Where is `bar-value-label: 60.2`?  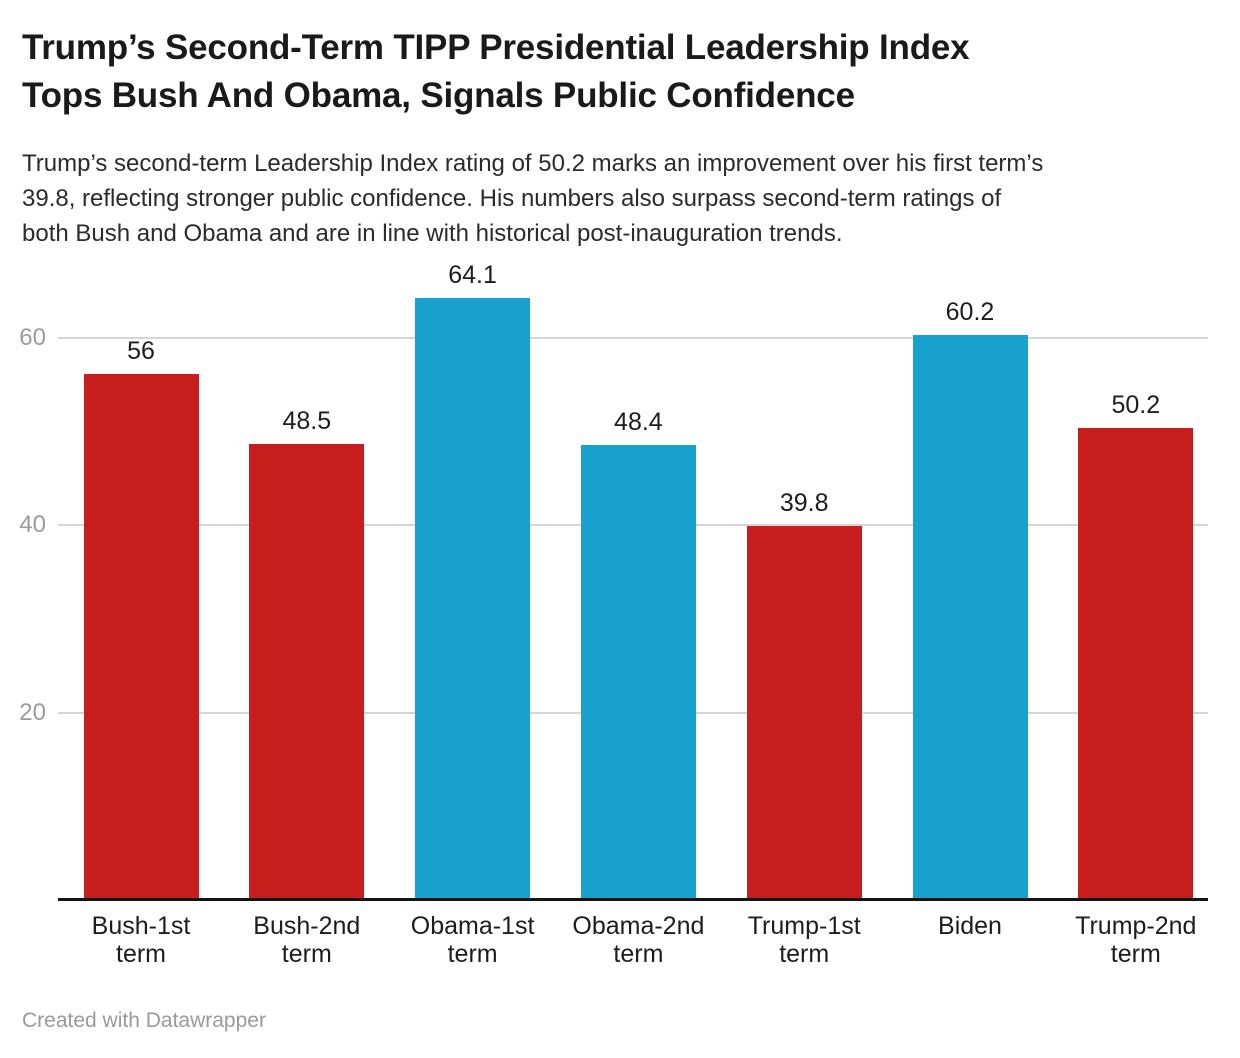 bar-value-label: 60.2 is located at coordinates (970, 311).